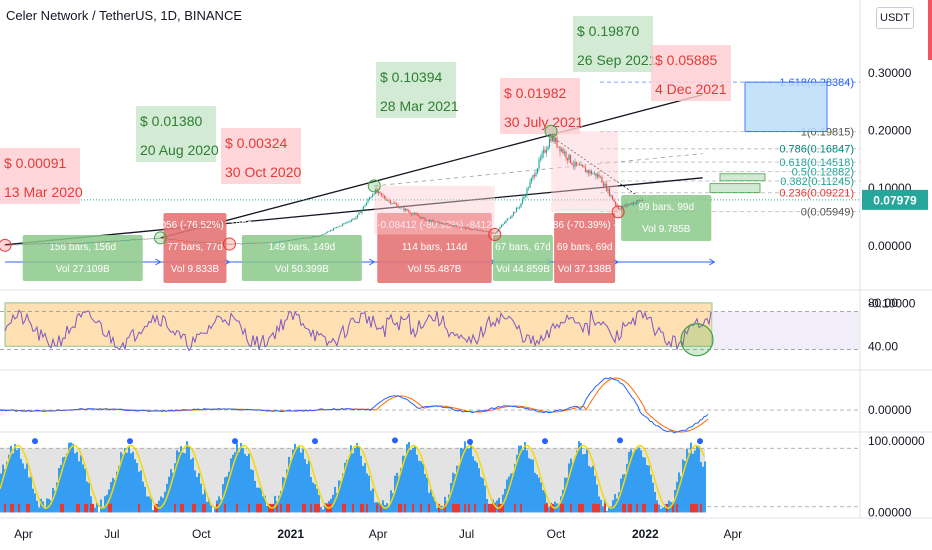  What do you see at coordinates (895, 18) in the screenshot?
I see `currency-button: USDT` at bounding box center [895, 18].